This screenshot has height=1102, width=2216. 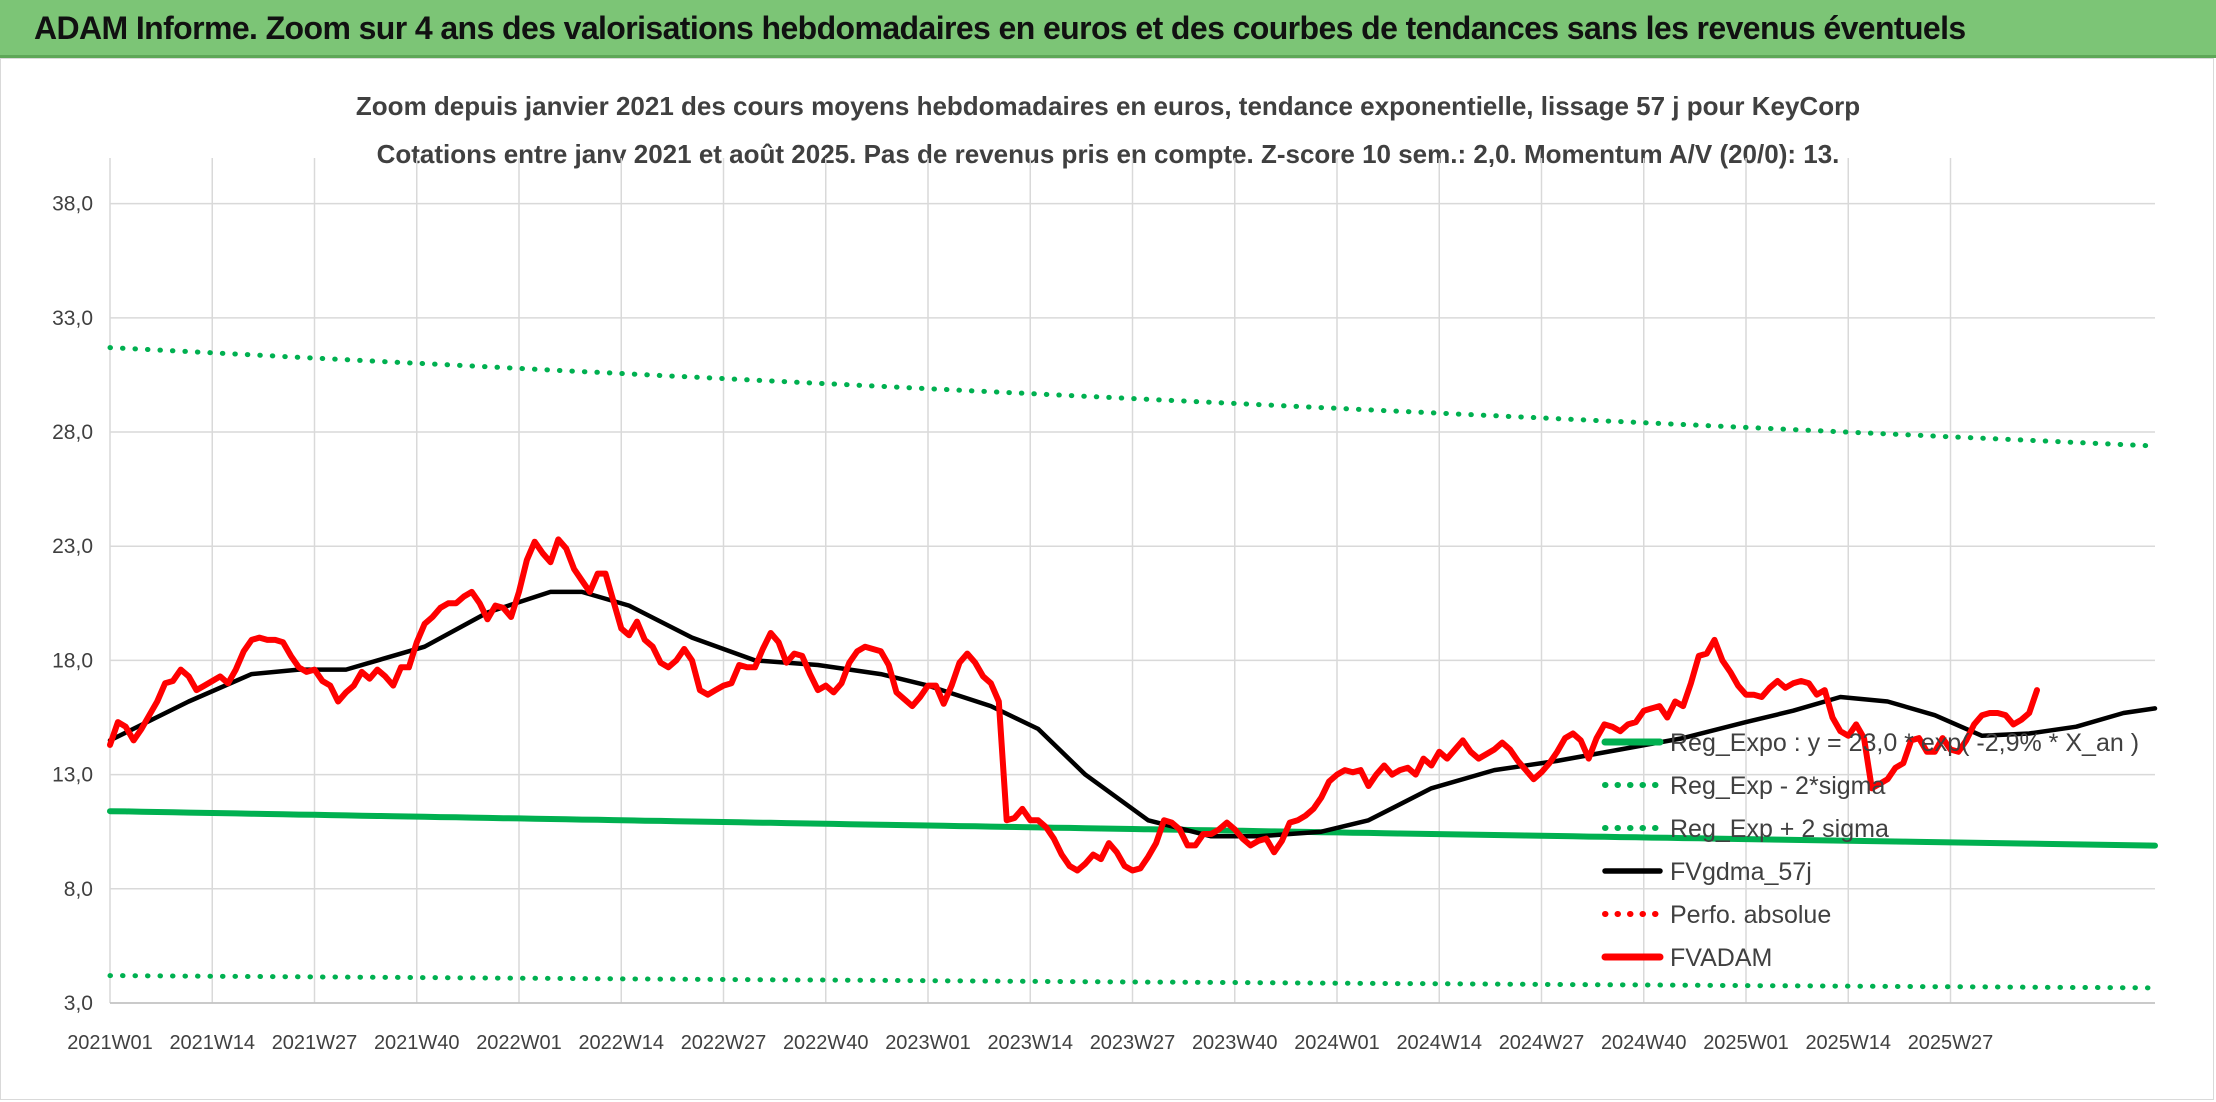 I want to click on x-tick-label: 2023W01, so click(x=928, y=1043).